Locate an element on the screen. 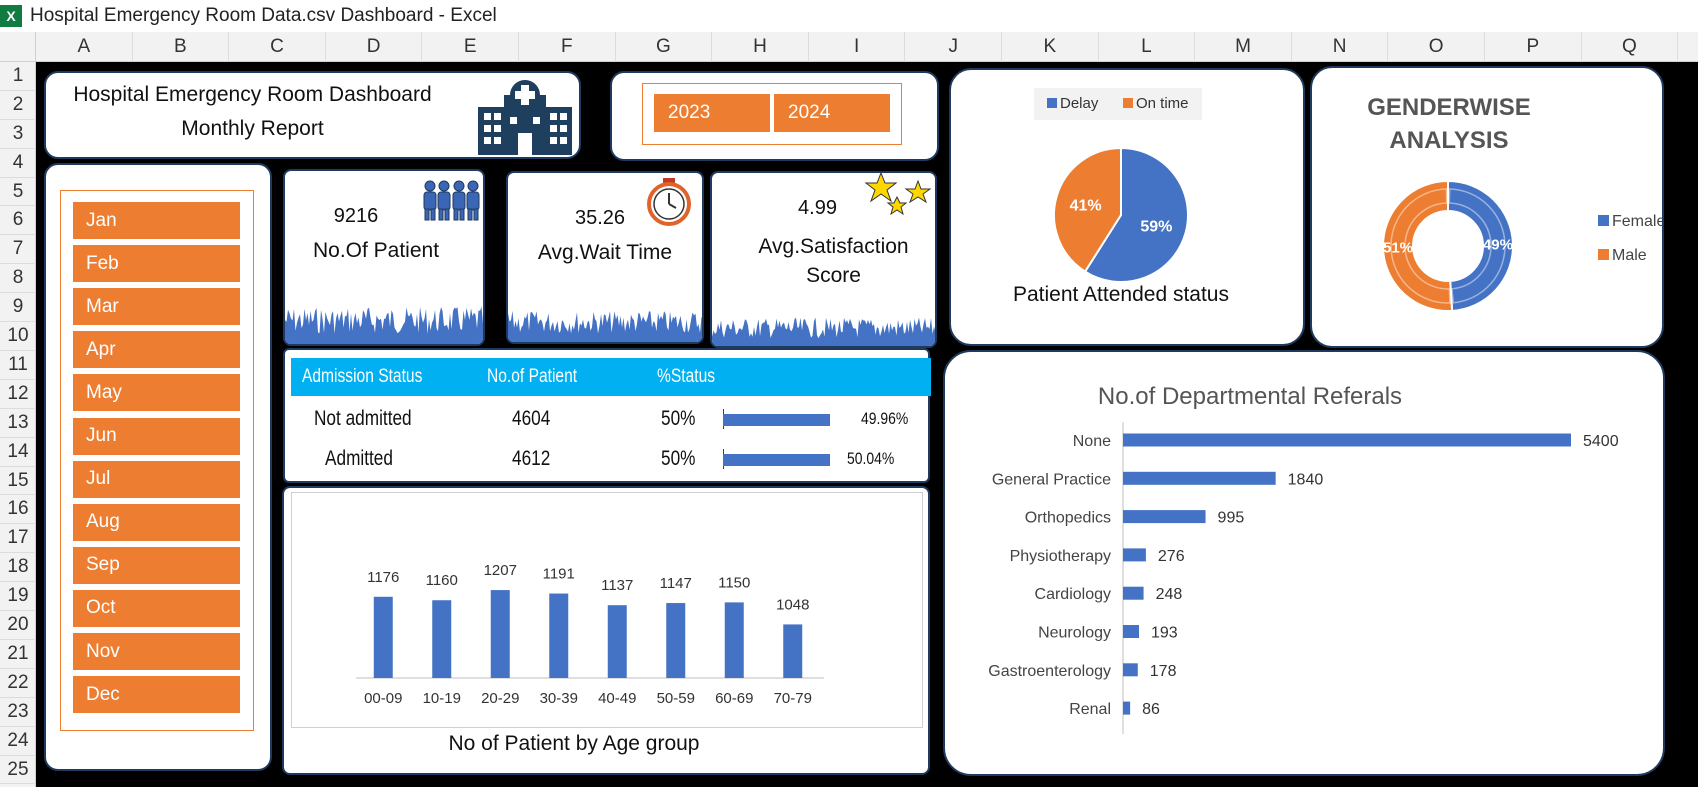 Image resolution: width=1698 pixels, height=787 pixels. row-header-cell: 15 is located at coordinates (18, 481).